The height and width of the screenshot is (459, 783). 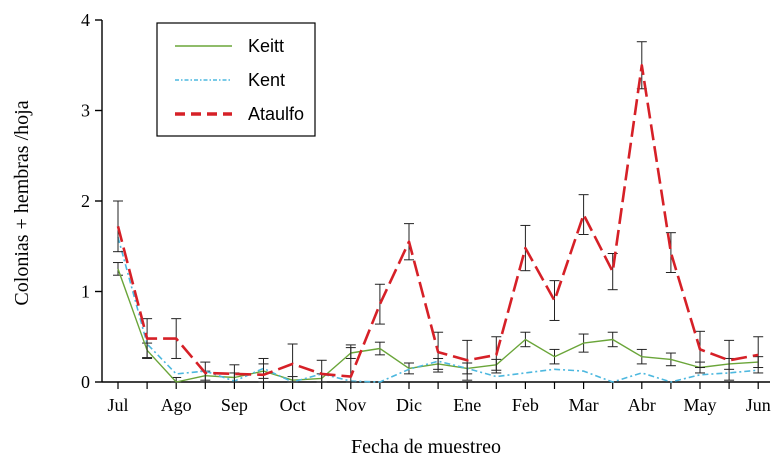 I want to click on y-tick-label: 0, so click(x=85, y=382).